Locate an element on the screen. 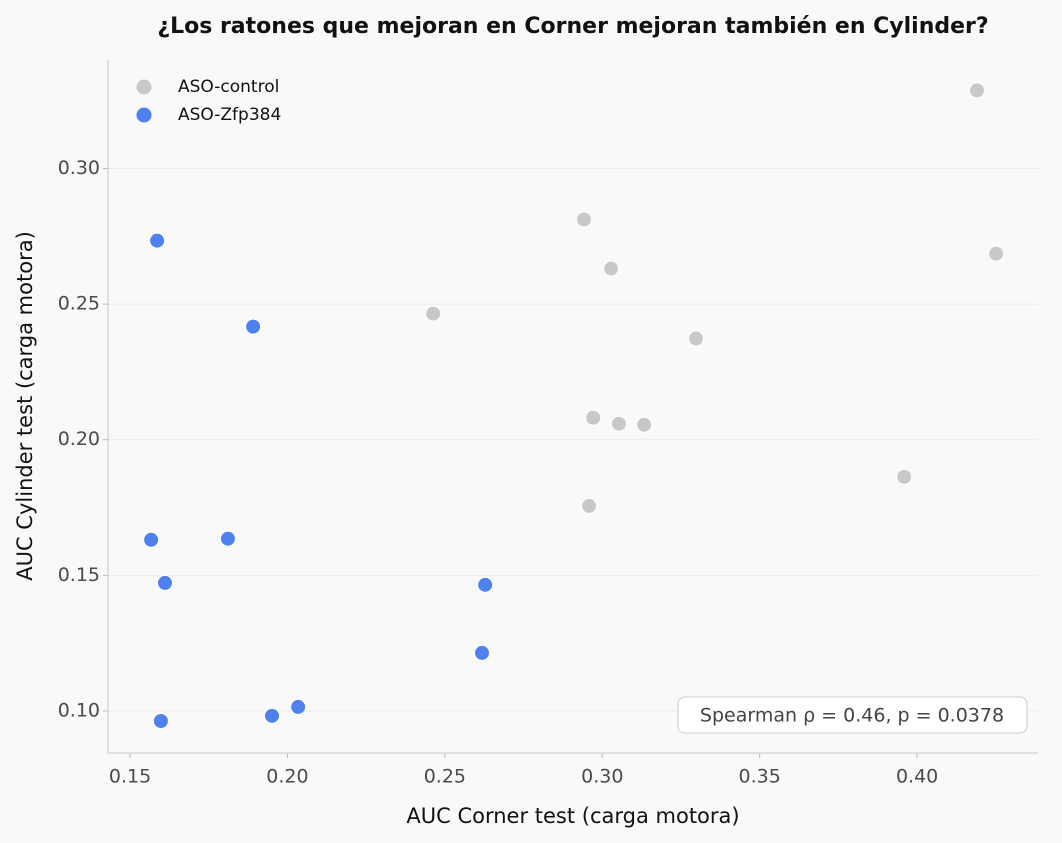 The width and height of the screenshot is (1062, 843). x-tick-label: 0.40 is located at coordinates (917, 777).